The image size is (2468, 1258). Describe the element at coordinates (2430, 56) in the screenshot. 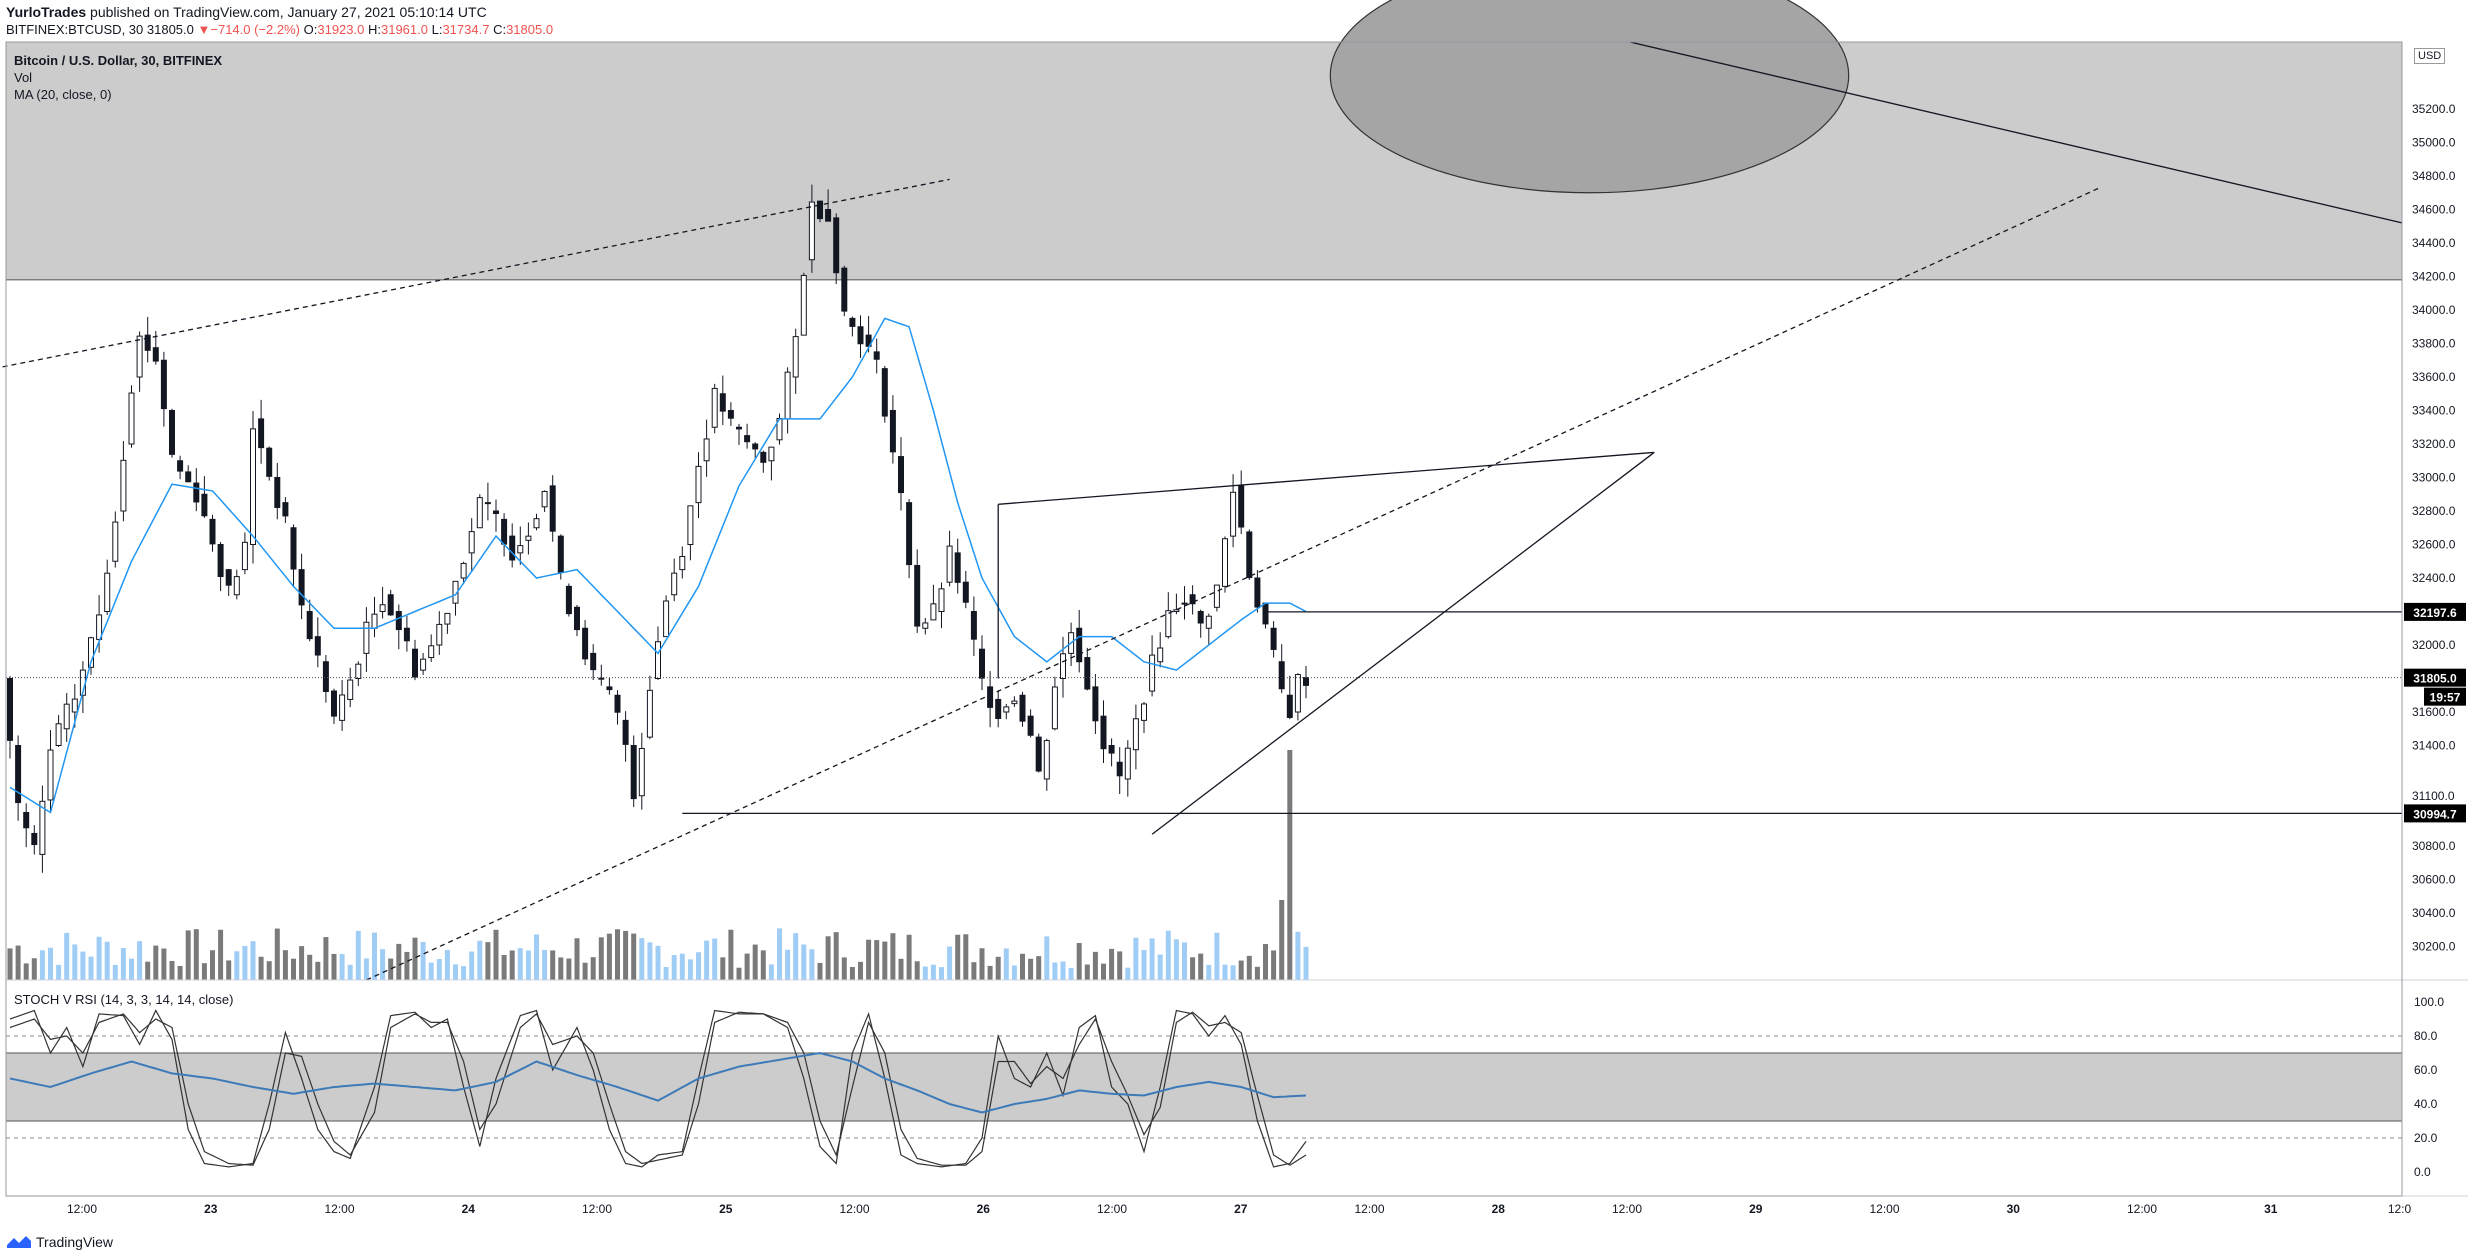

I see `currency-badge: USD` at that location.